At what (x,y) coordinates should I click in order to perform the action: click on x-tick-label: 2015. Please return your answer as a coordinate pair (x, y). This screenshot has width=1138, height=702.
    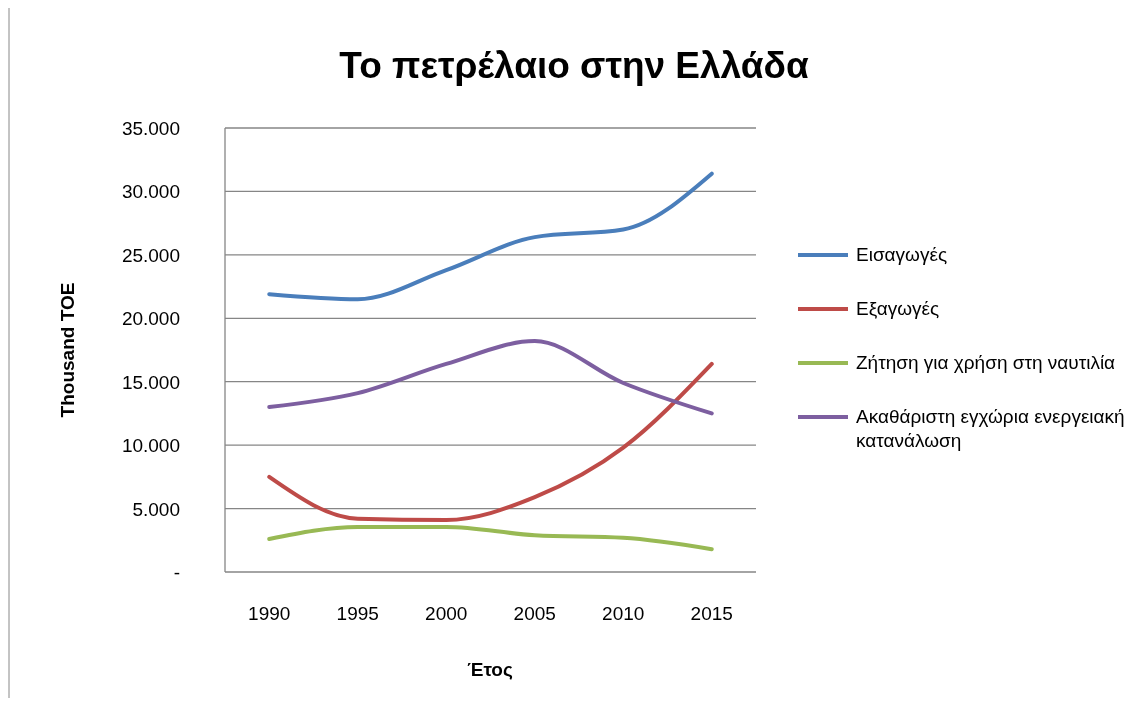
    Looking at the image, I should click on (711, 613).